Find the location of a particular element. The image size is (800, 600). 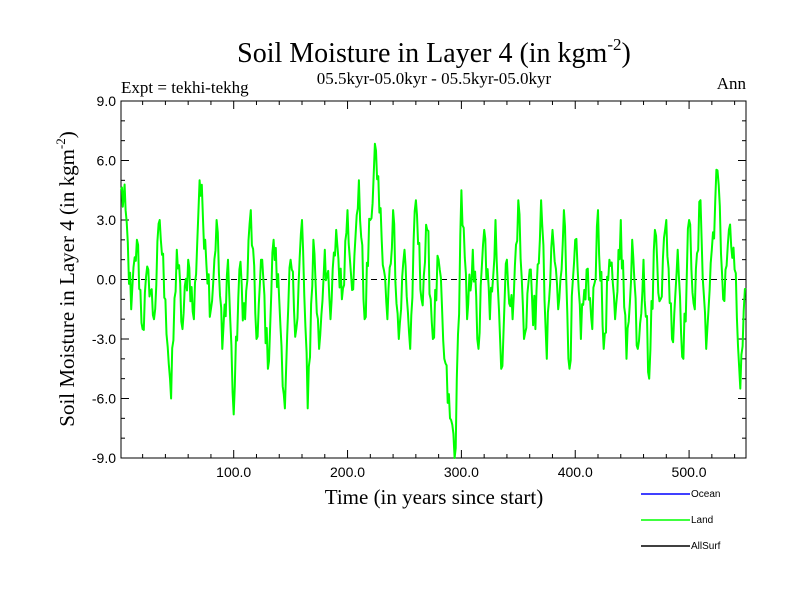

legend-label-ocean: Ocean is located at coordinates (705, 494).